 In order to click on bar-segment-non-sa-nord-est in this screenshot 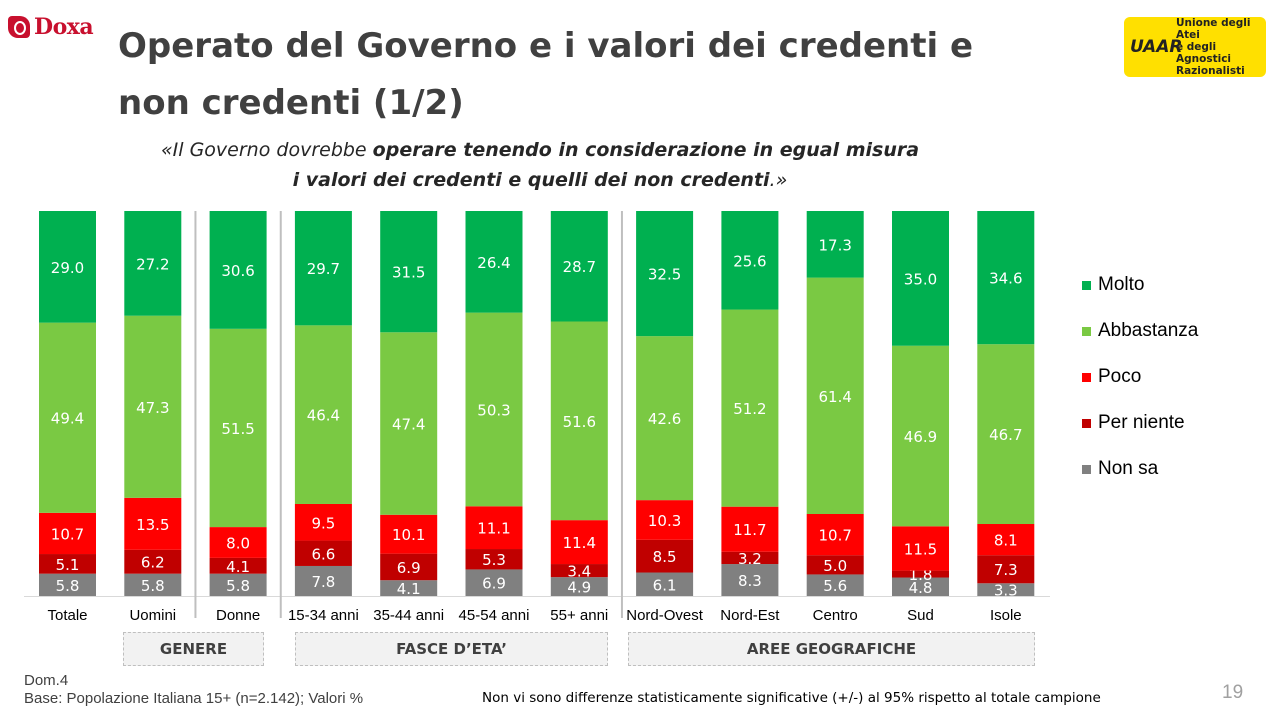, I will do `click(750, 580)`.